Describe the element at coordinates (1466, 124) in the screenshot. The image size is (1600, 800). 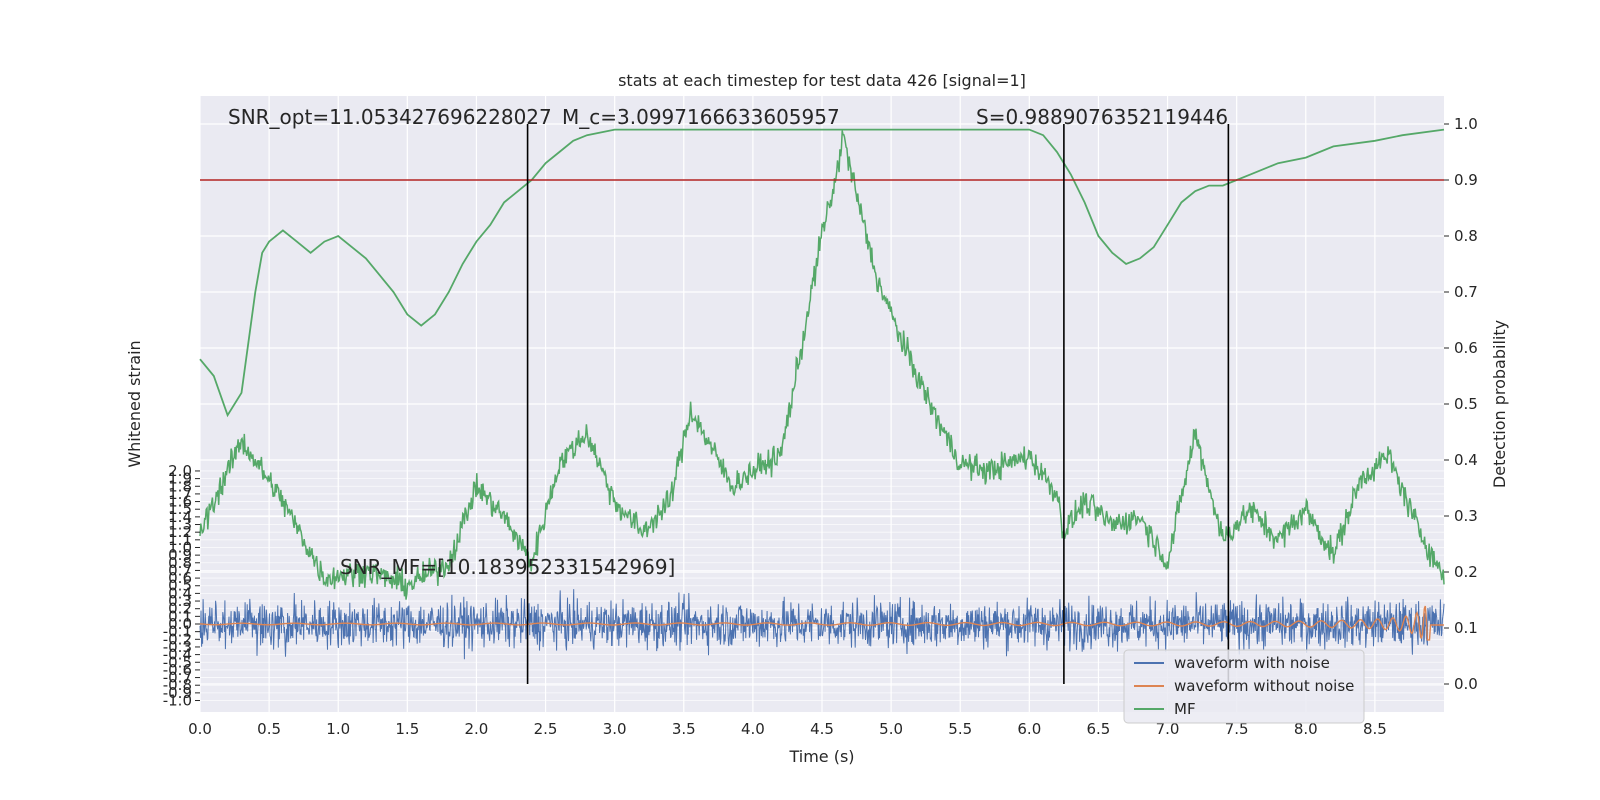
I see `right-tick-label: 1.0` at that location.